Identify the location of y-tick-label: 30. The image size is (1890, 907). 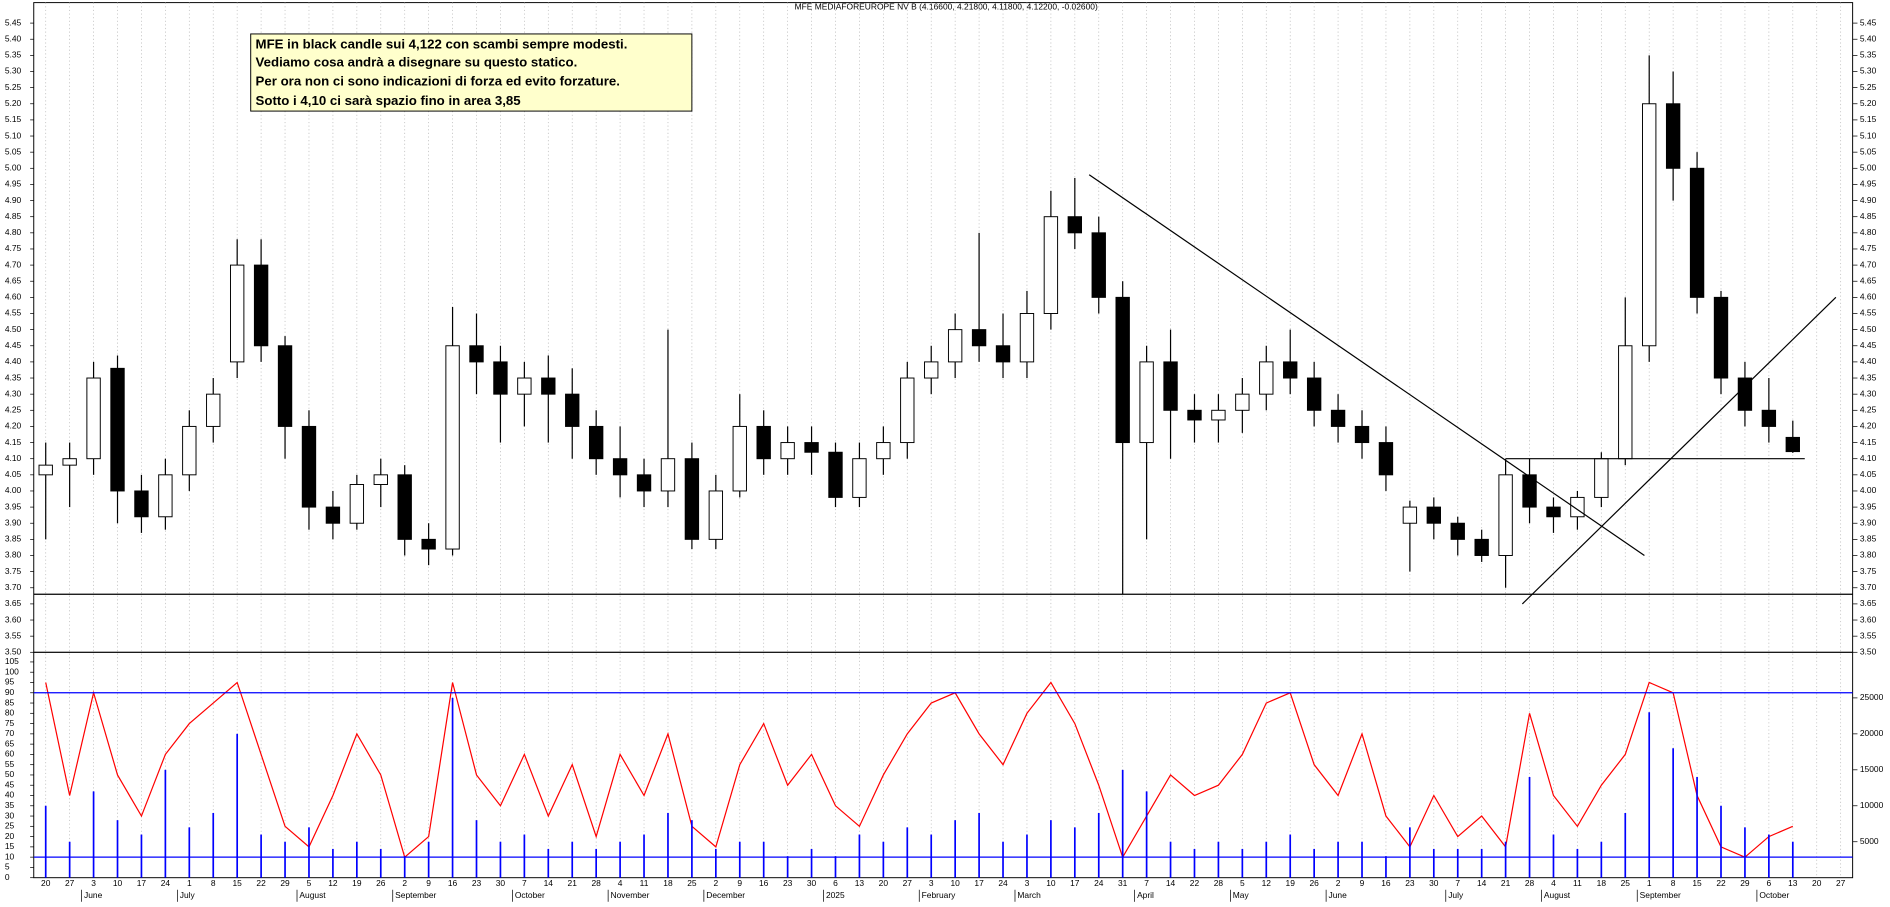
(10, 815).